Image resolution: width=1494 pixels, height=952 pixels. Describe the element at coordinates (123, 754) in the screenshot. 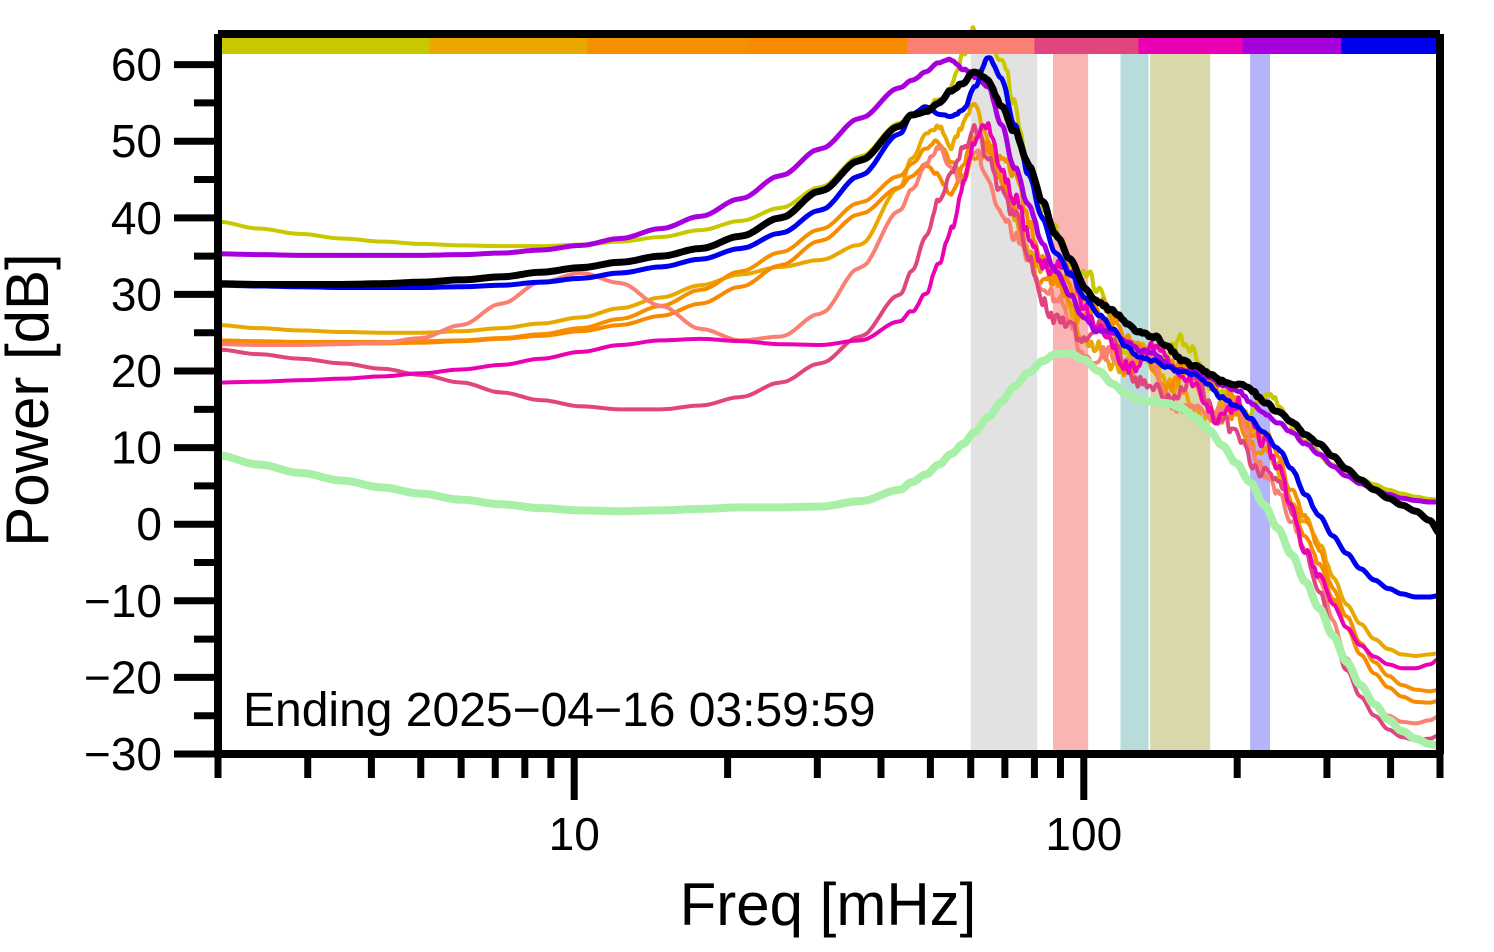

I see `y-tick-label: −30` at that location.